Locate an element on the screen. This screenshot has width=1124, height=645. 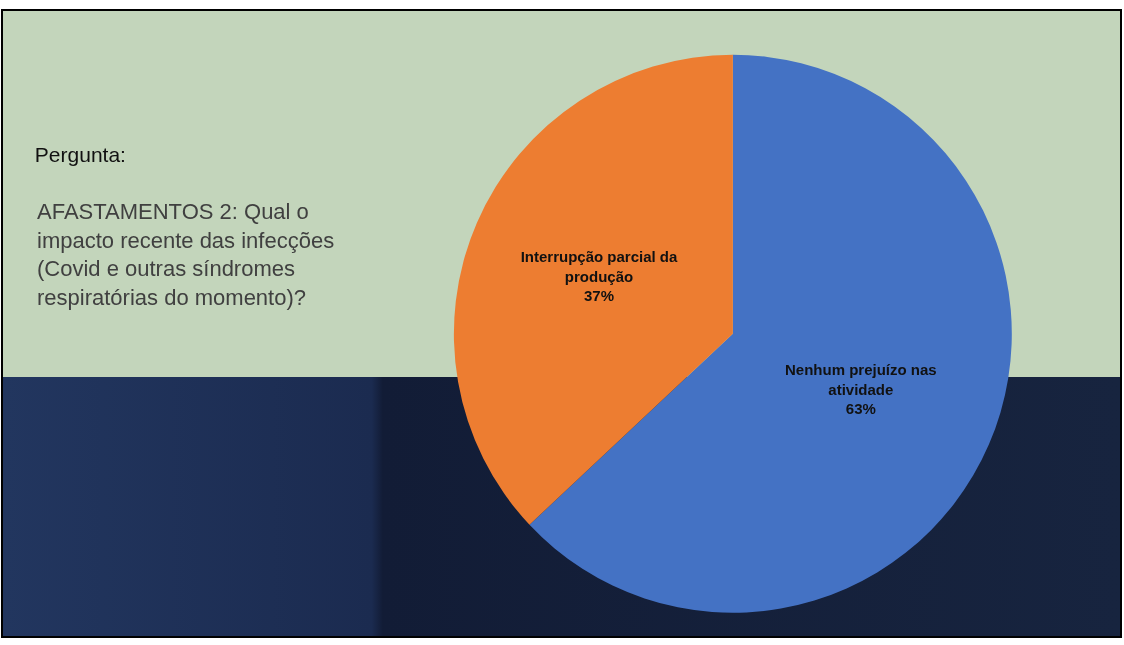
data-label: 37% is located at coordinates (599, 296).